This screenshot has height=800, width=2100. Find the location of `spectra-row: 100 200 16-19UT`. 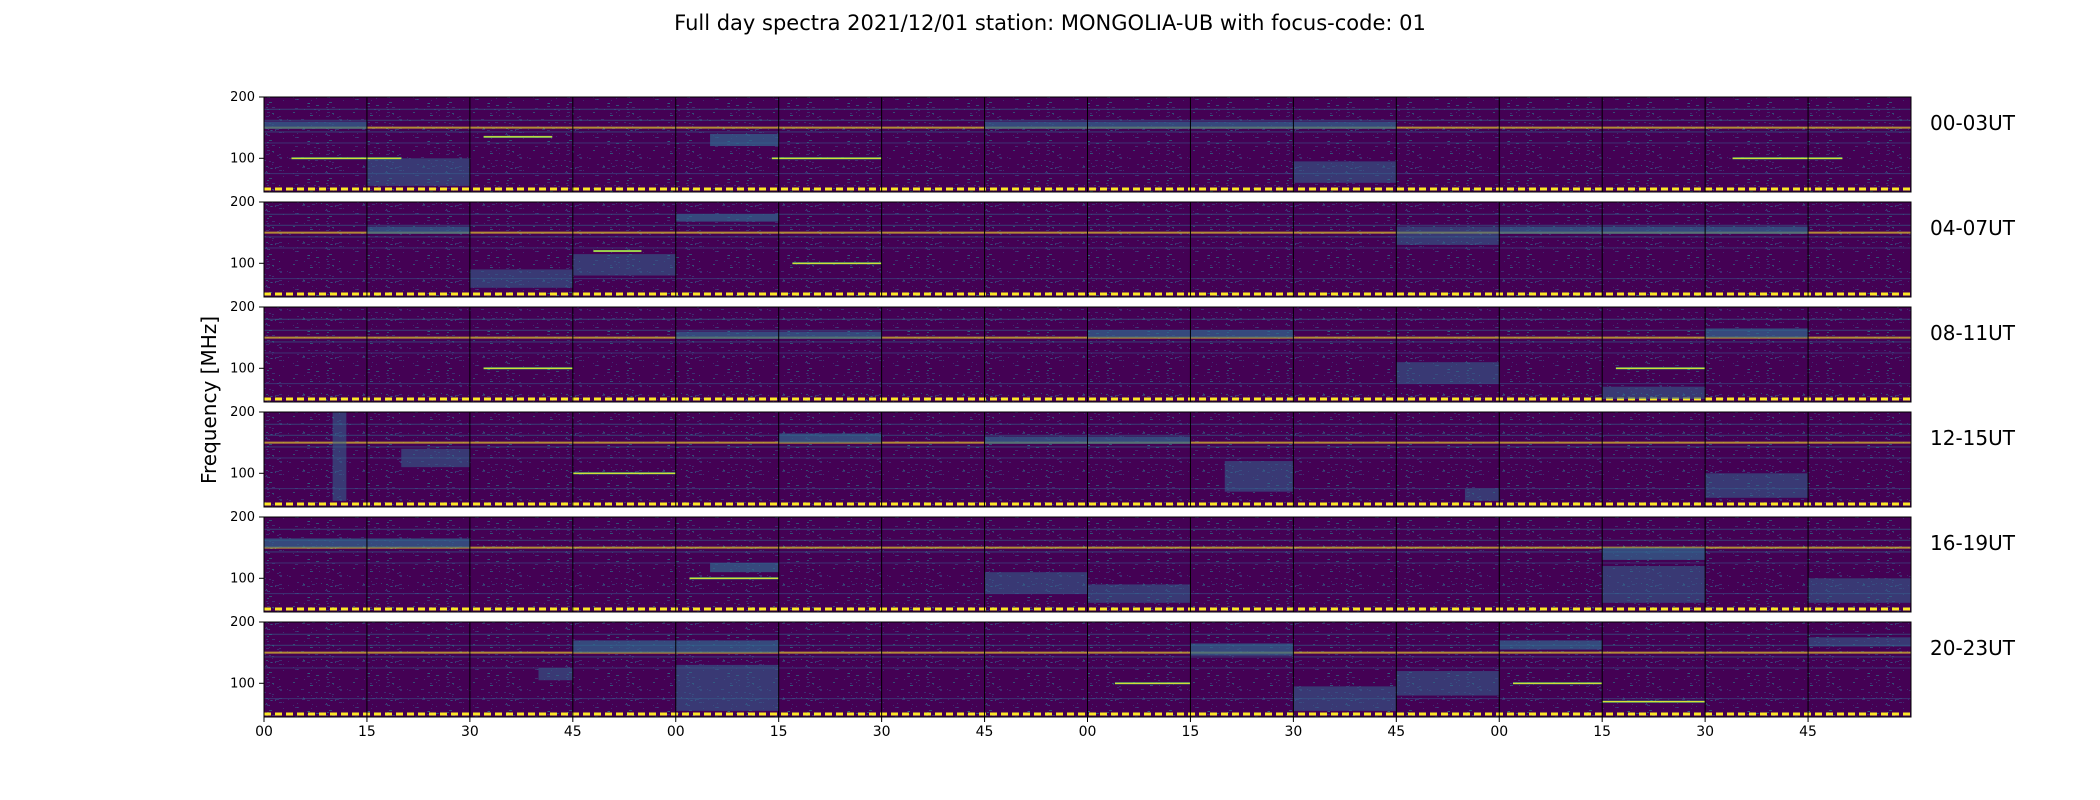

spectra-row: 100 200 16-19UT is located at coordinates (1123, 561).